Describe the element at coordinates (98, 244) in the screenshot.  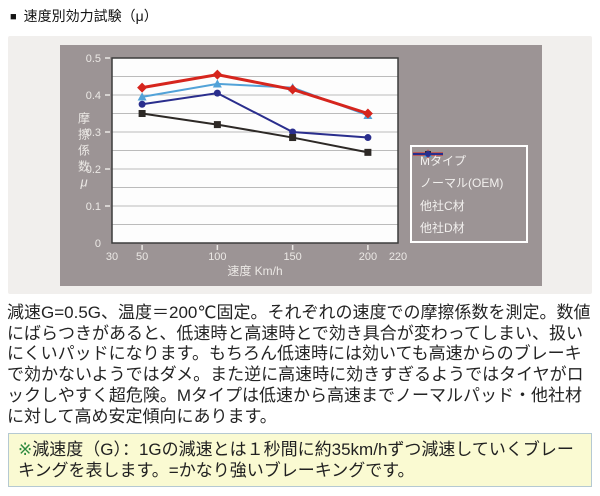
I see `y-tick-label: 0` at that location.